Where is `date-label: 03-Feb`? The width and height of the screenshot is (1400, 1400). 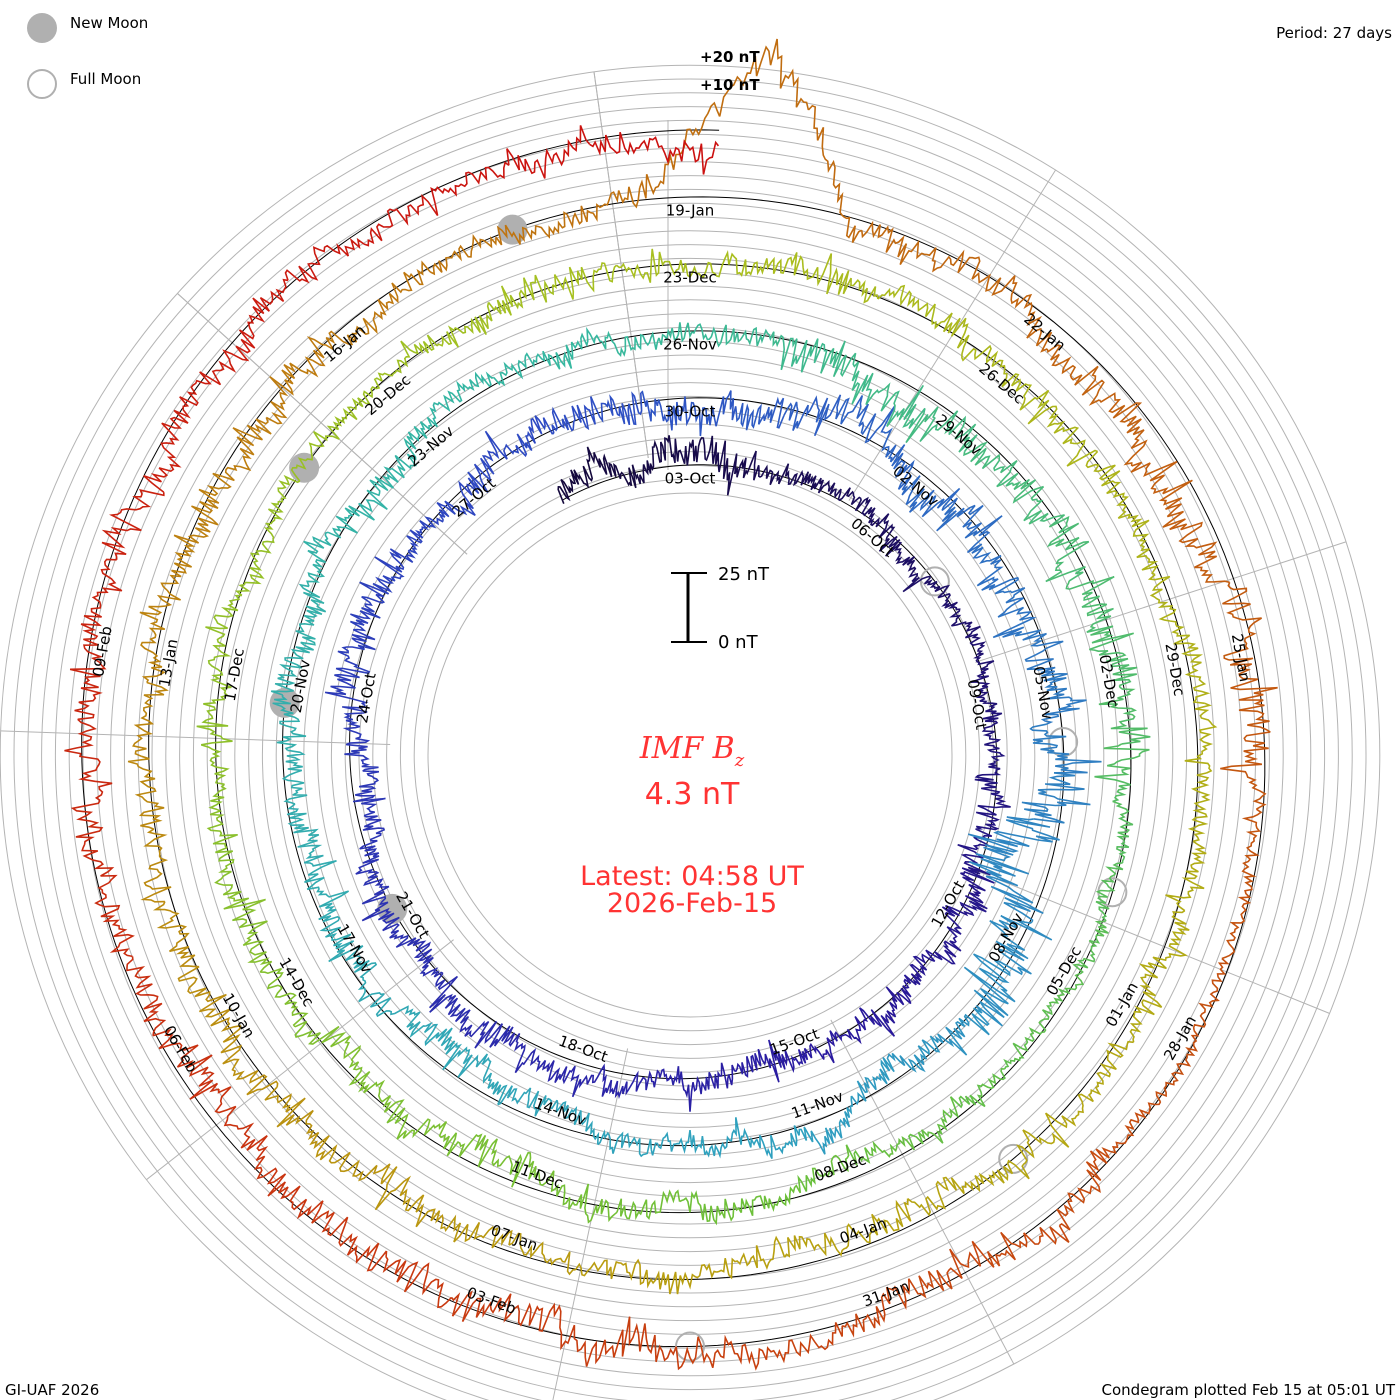 date-label: 03-Feb is located at coordinates (491, 1301).